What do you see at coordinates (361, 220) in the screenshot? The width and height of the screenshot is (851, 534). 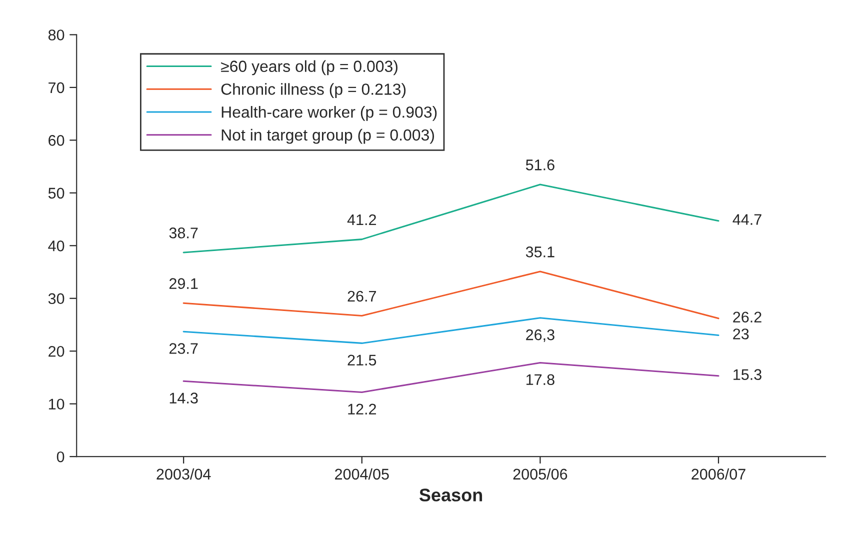 I see `data-label: 41.2` at bounding box center [361, 220].